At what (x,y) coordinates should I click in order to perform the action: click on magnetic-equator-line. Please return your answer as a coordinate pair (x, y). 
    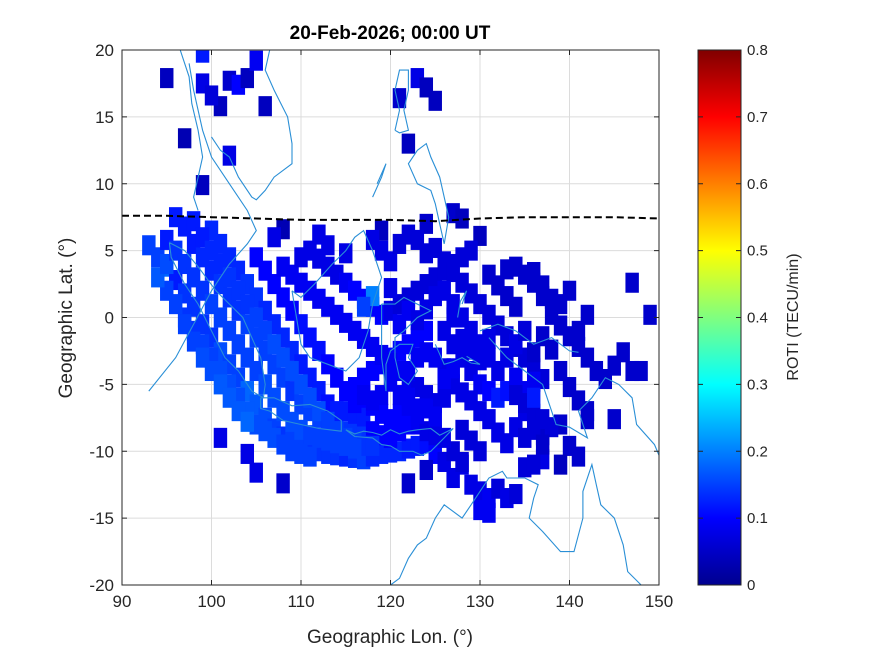
    Looking at the image, I should click on (390, 218).